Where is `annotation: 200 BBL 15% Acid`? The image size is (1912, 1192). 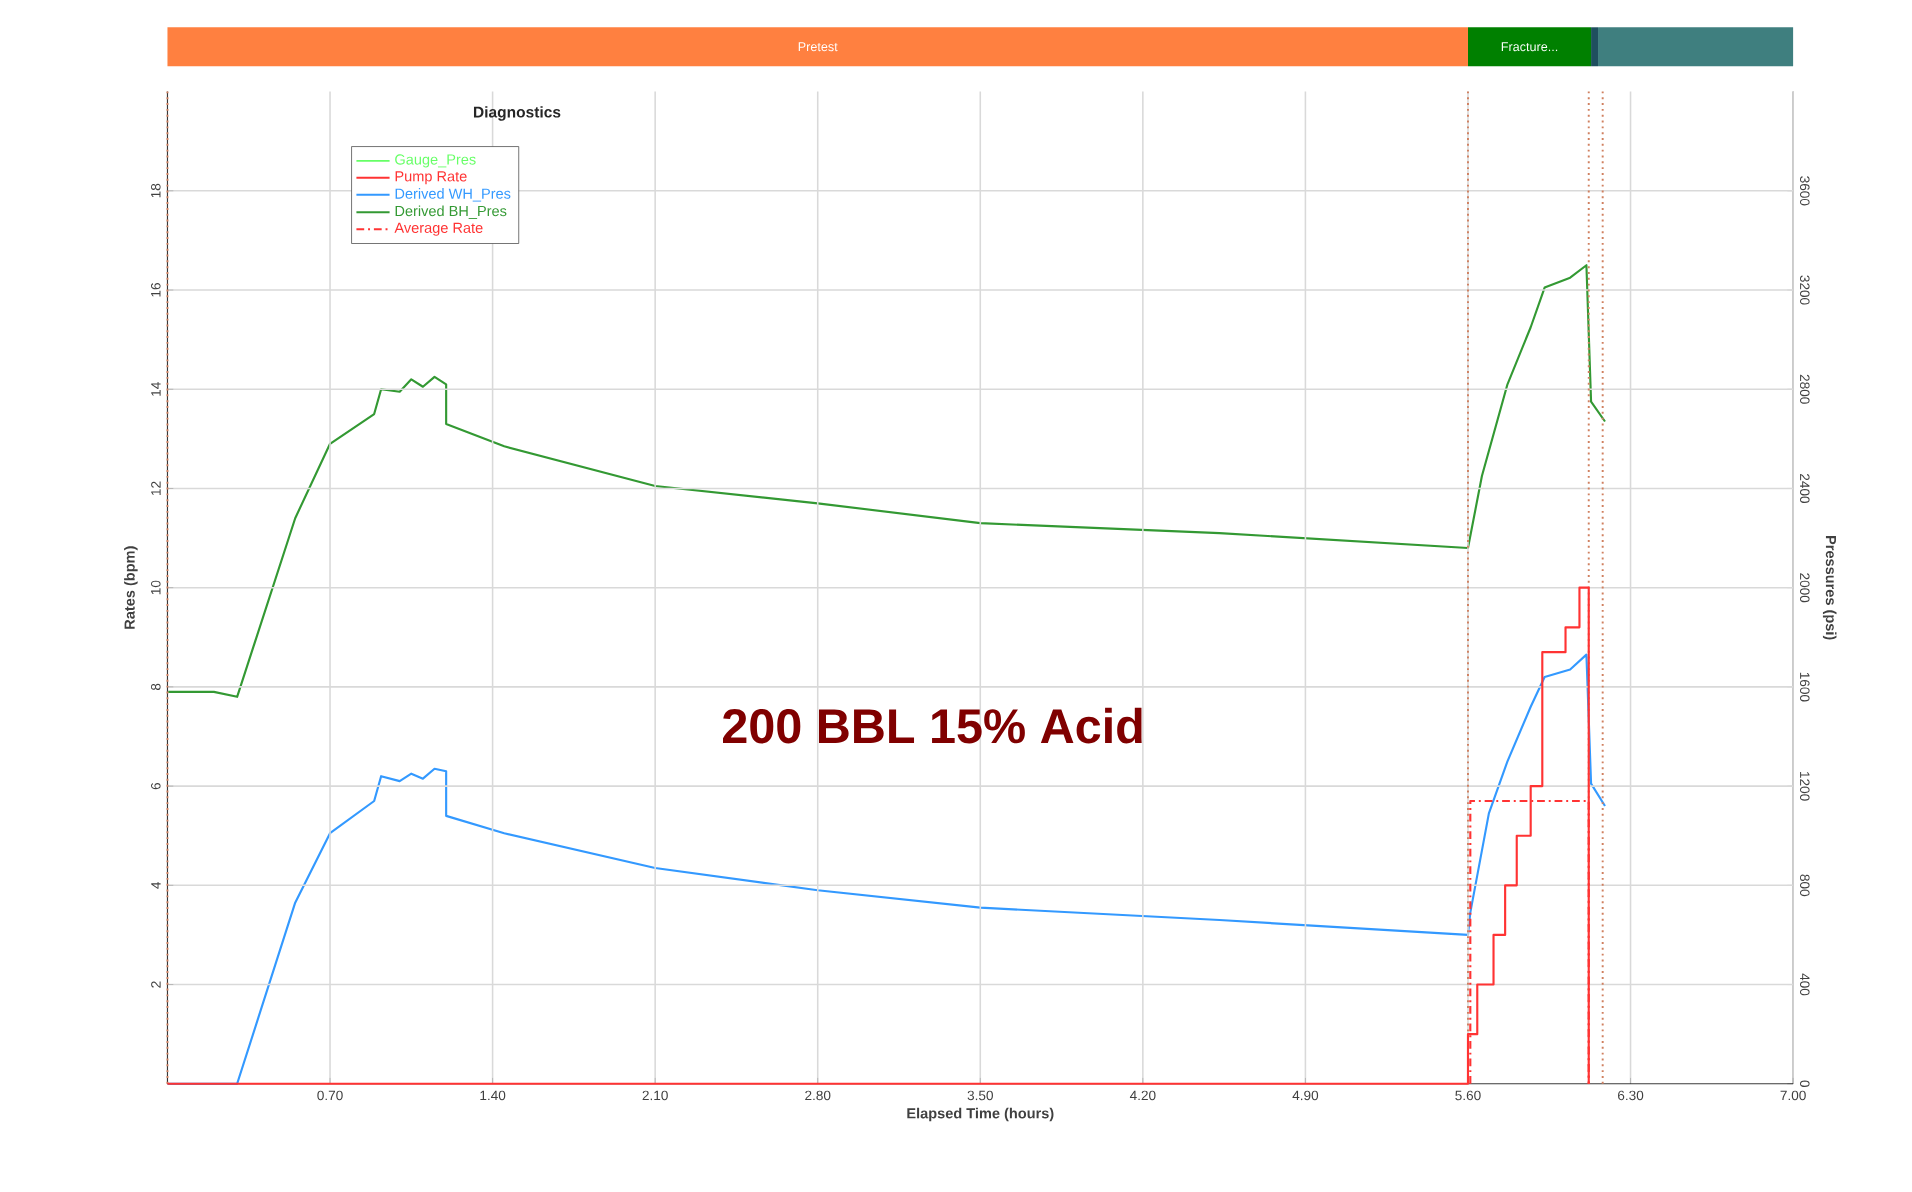 annotation: 200 BBL 15% Acid is located at coordinates (932, 725).